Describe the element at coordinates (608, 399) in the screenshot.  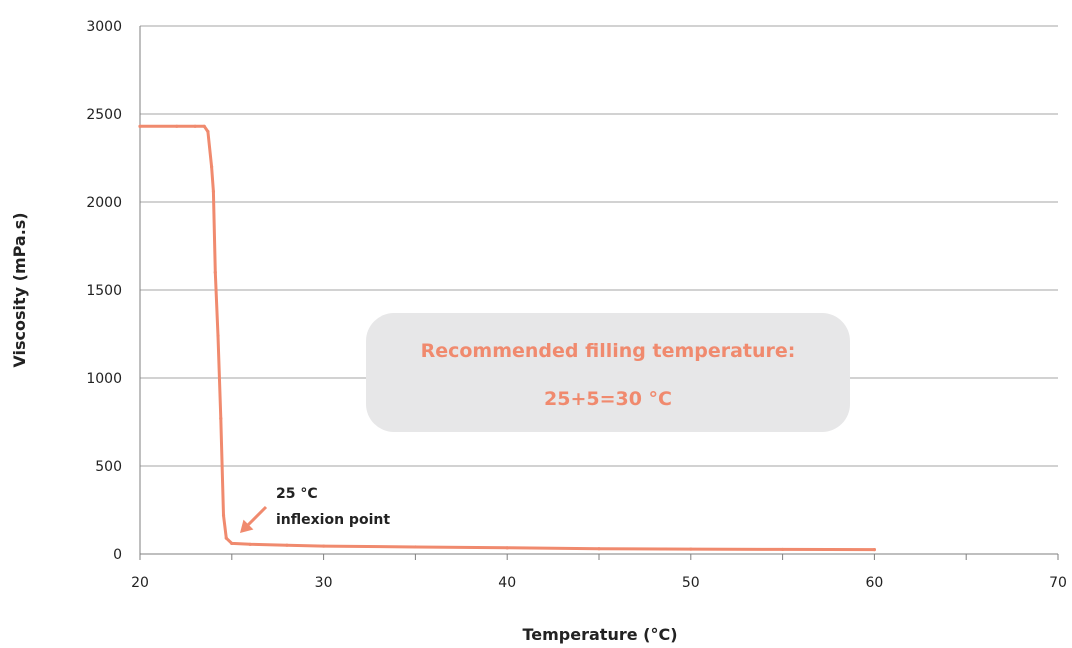
I see `callout-line-2: 25+5=30 °C` at that location.